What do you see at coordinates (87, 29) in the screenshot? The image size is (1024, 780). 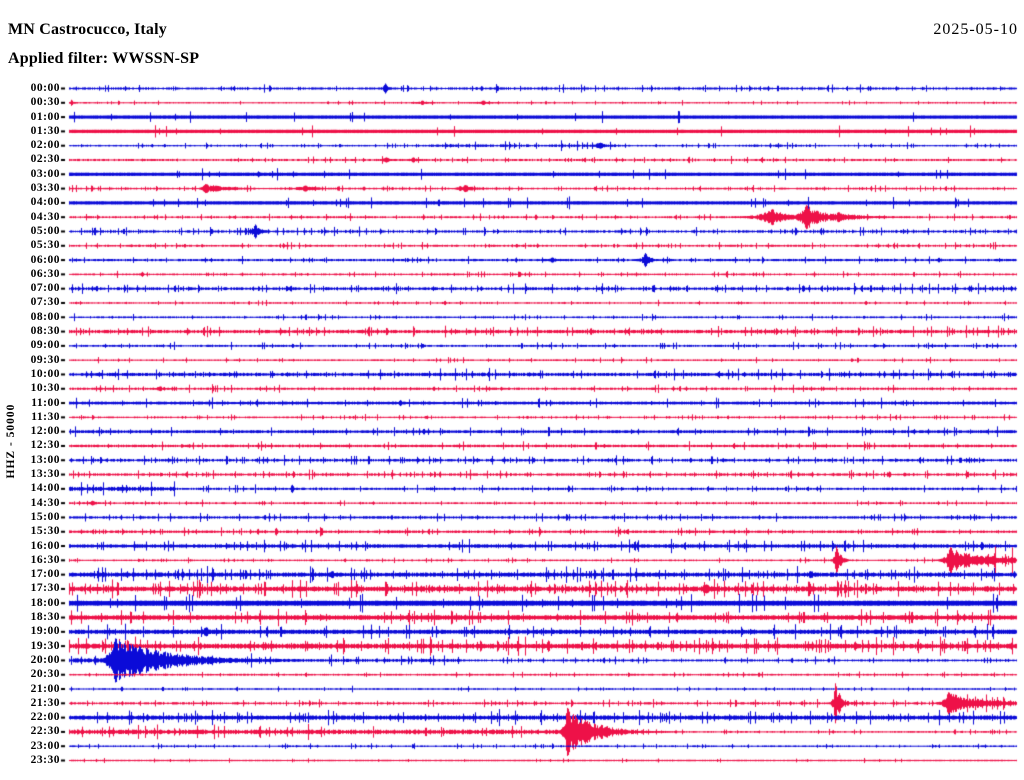 I see `station-title: MN Castrocucco, Italy` at bounding box center [87, 29].